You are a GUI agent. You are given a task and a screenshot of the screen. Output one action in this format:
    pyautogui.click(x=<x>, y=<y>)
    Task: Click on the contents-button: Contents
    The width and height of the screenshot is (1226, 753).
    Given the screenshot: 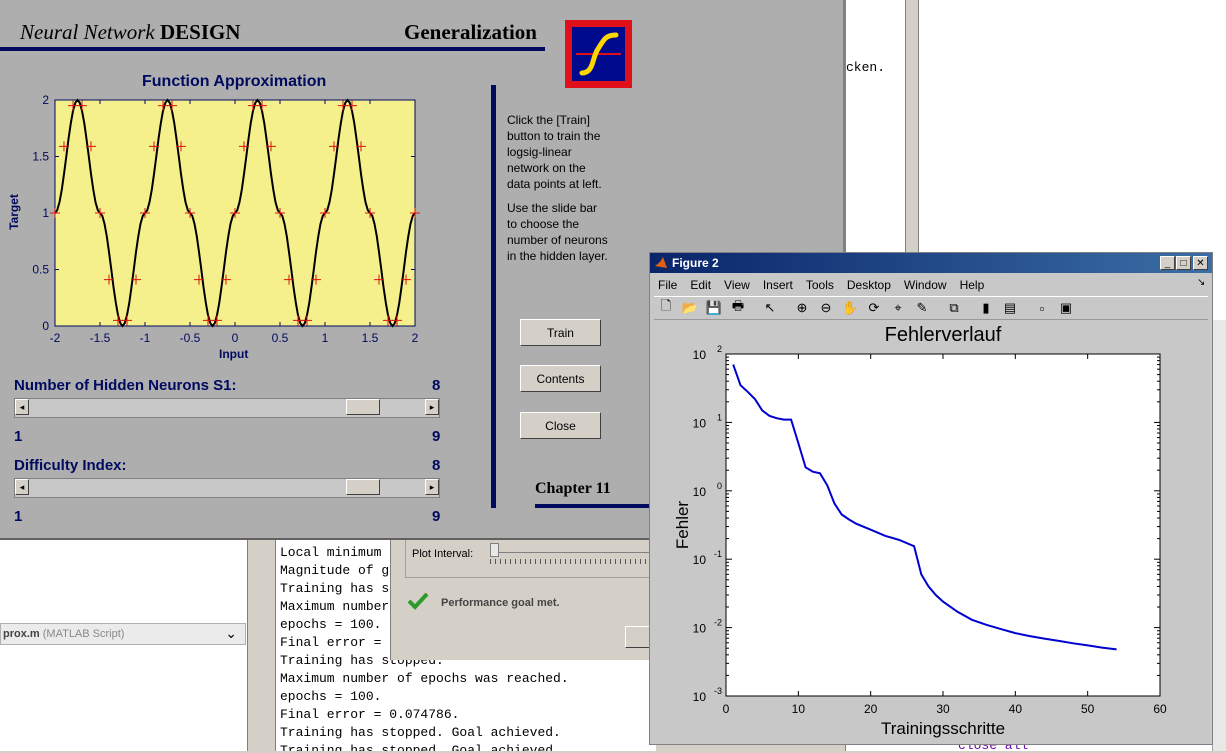 What is the action you would take?
    pyautogui.click(x=560, y=378)
    